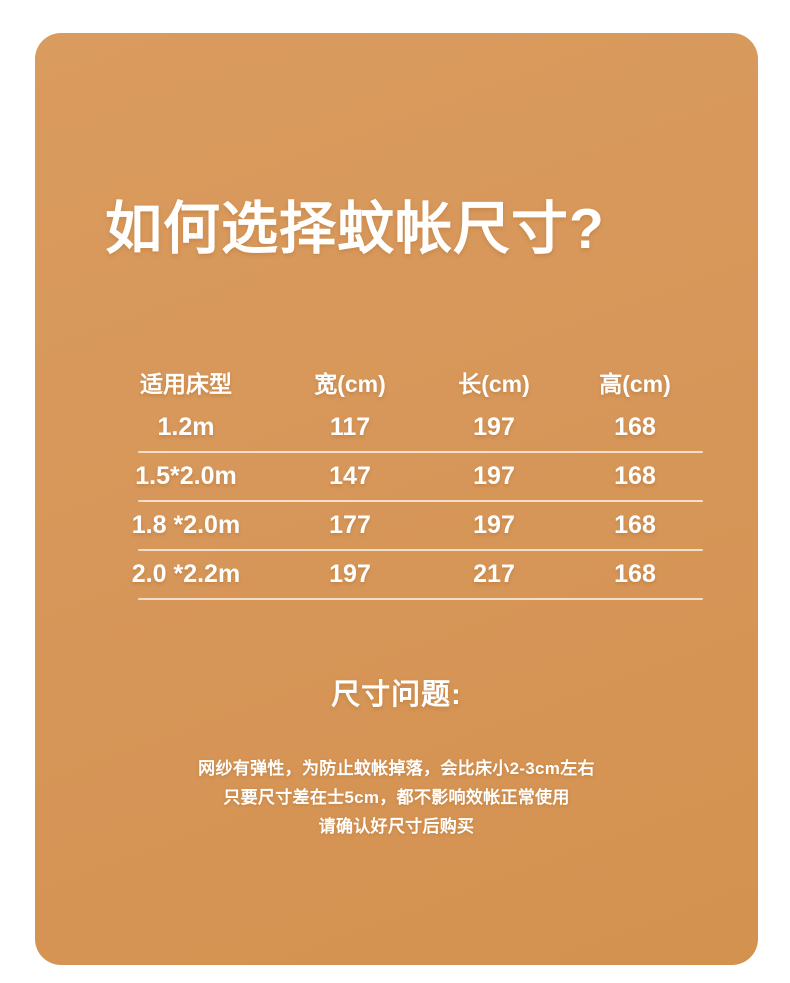 Image resolution: width=790 pixels, height=983 pixels. Describe the element at coordinates (400, 574) in the screenshot. I see `table-row: 2.0 *2.2m 197 217 168` at that location.